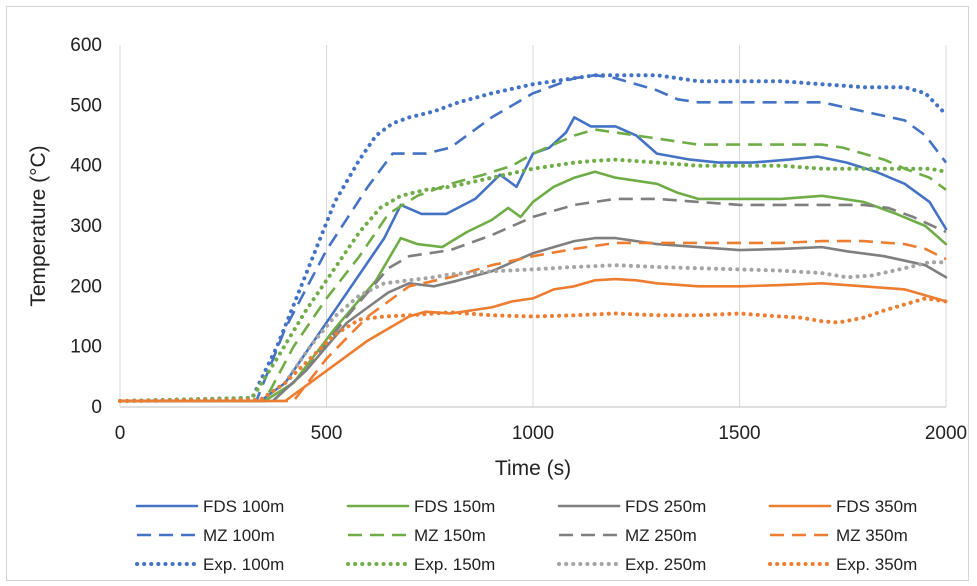  What do you see at coordinates (243, 506) in the screenshot?
I see `legend-label: FDS 100m` at bounding box center [243, 506].